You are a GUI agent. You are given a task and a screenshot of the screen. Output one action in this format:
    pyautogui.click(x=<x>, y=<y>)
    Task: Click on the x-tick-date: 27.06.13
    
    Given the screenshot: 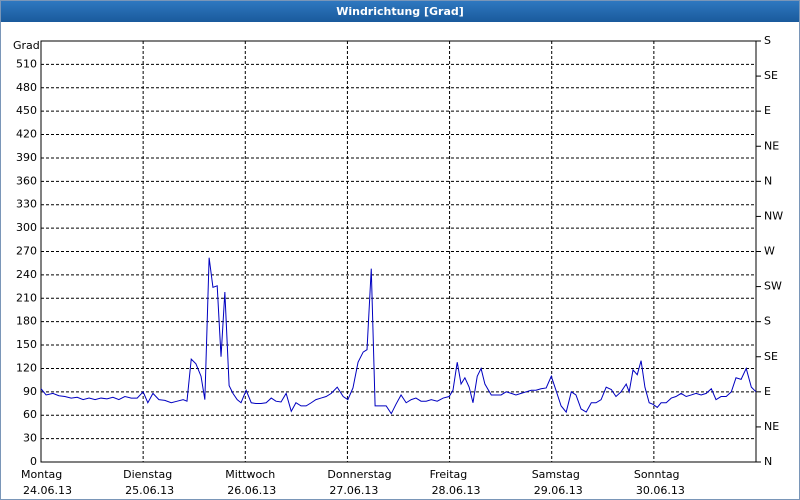 What is the action you would take?
    pyautogui.click(x=353, y=490)
    